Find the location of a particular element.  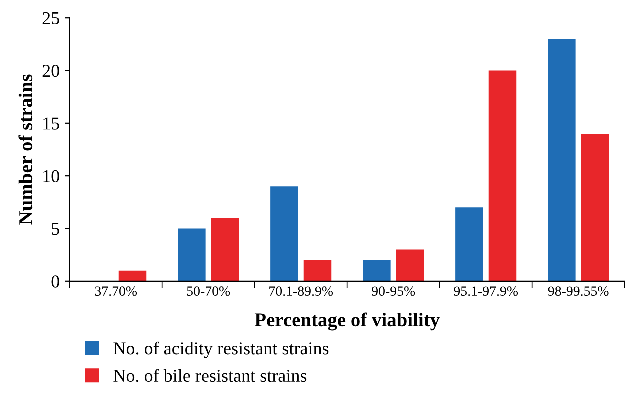

x-tick-label: 95.1-97.9% is located at coordinates (486, 291).